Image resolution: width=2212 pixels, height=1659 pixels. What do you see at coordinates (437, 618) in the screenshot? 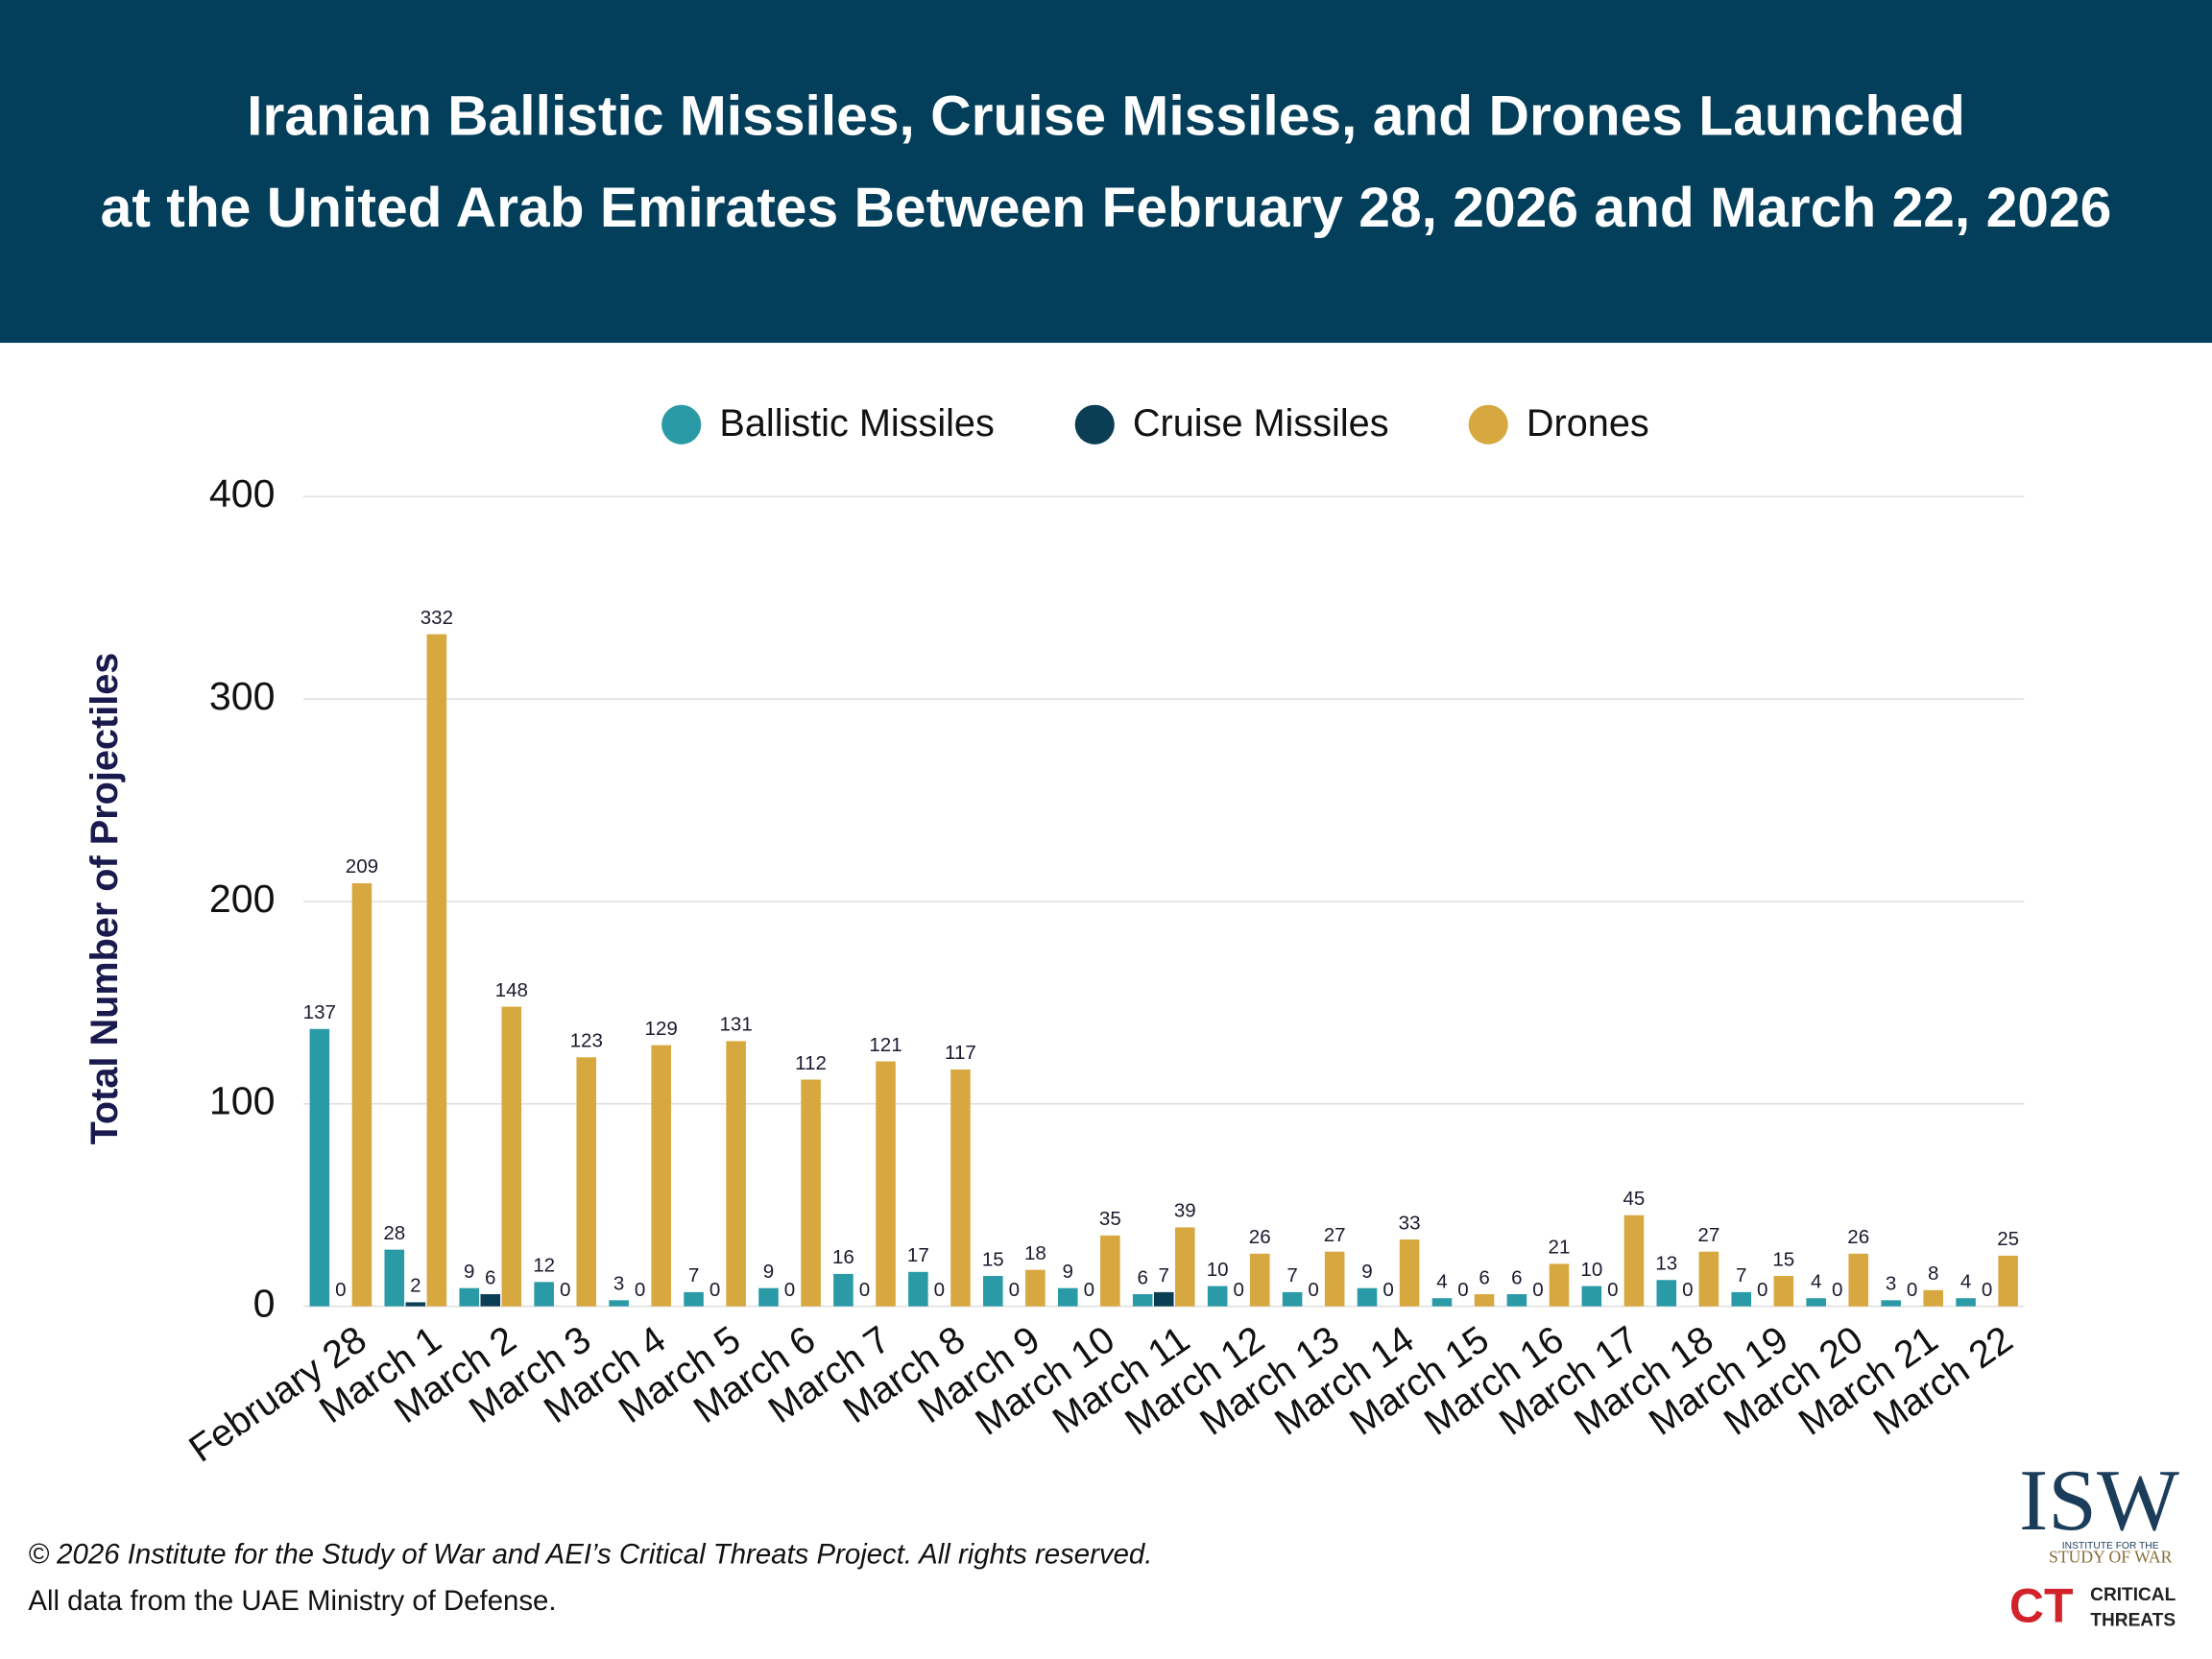
I see `data-label: 332` at bounding box center [437, 618].